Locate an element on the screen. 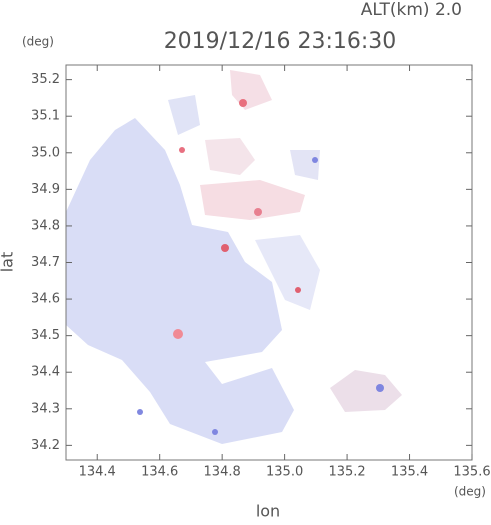 The width and height of the screenshot is (491, 525). x-tick-label: 135.6 is located at coordinates (471, 472).